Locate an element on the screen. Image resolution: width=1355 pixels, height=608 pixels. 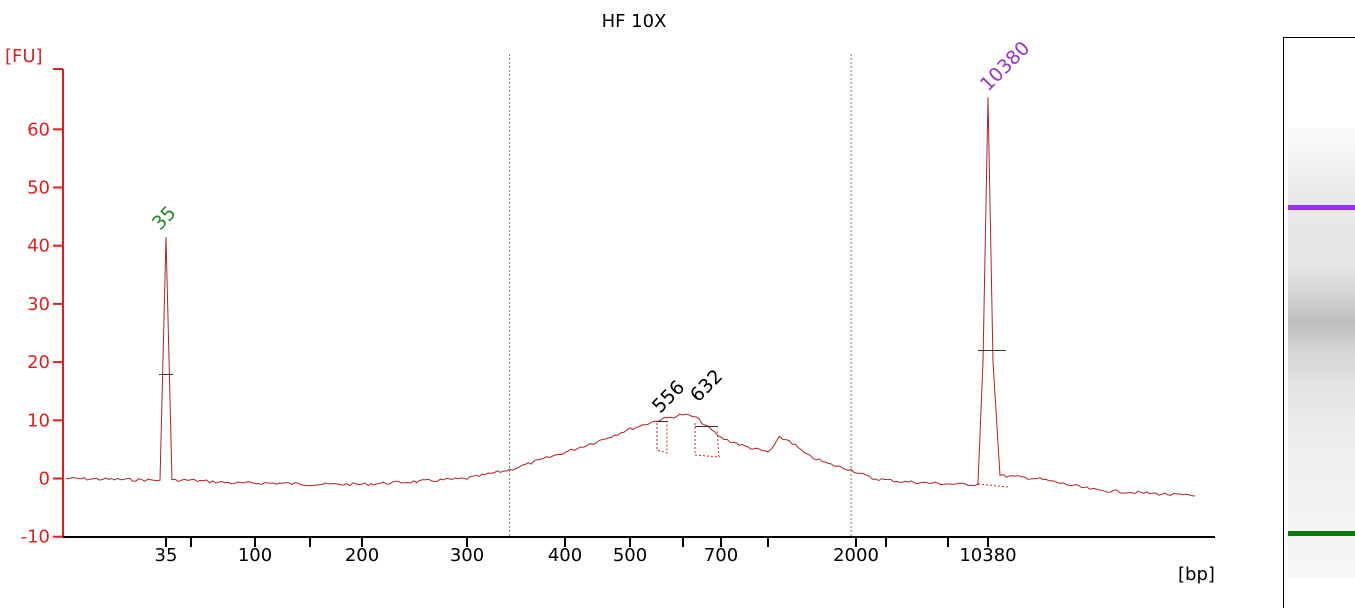
x-tick-label: 200 is located at coordinates (362, 555).